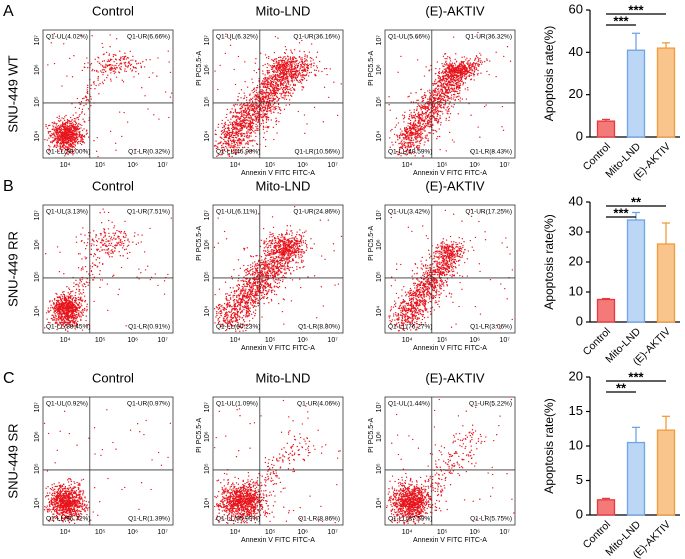 The width and height of the screenshot is (685, 559). I want to click on y-tick-label: 0, so click(579, 320).